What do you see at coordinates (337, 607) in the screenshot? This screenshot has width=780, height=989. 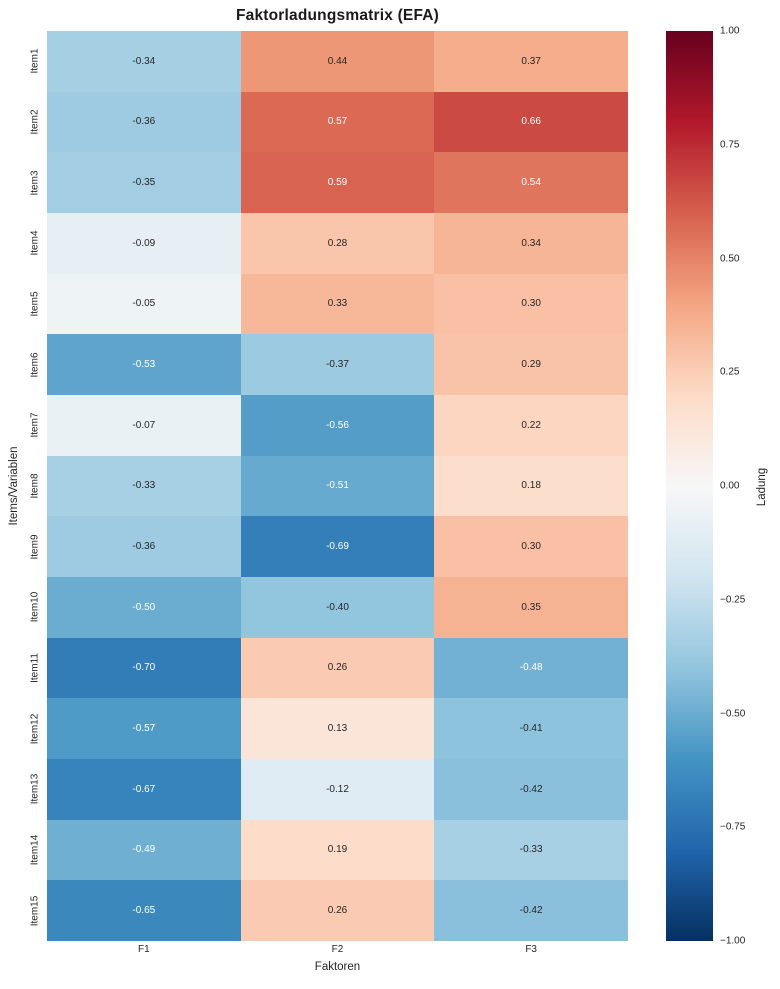 I see `heatmap-cell-Item10-F2: -0.40` at bounding box center [337, 607].